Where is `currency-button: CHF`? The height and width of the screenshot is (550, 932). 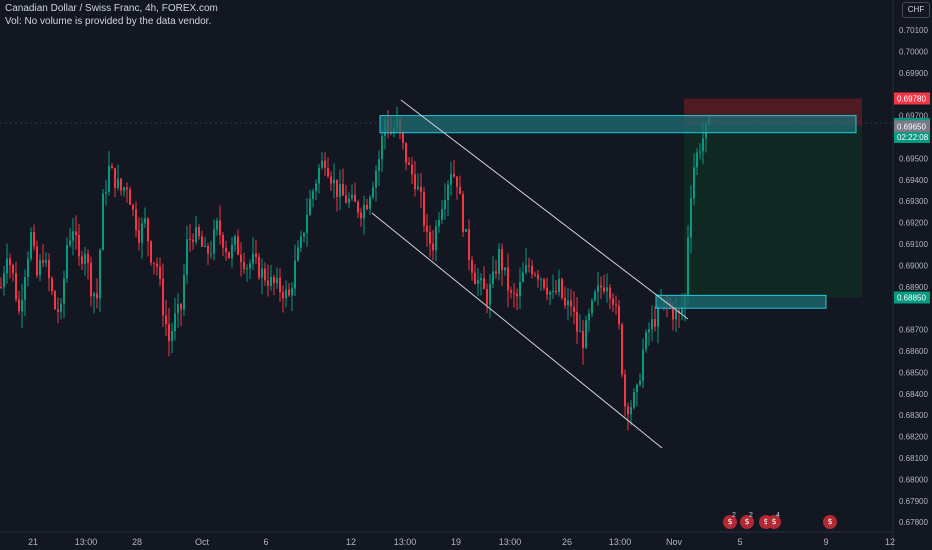
currency-button: CHF is located at coordinates (916, 10).